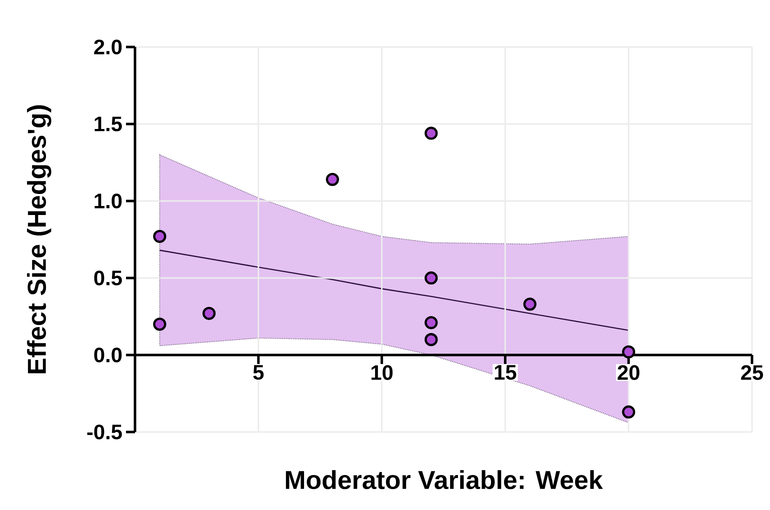 Image resolution: width=770 pixels, height=510 pixels. I want to click on y-tick-label: 1.5, so click(108, 124).